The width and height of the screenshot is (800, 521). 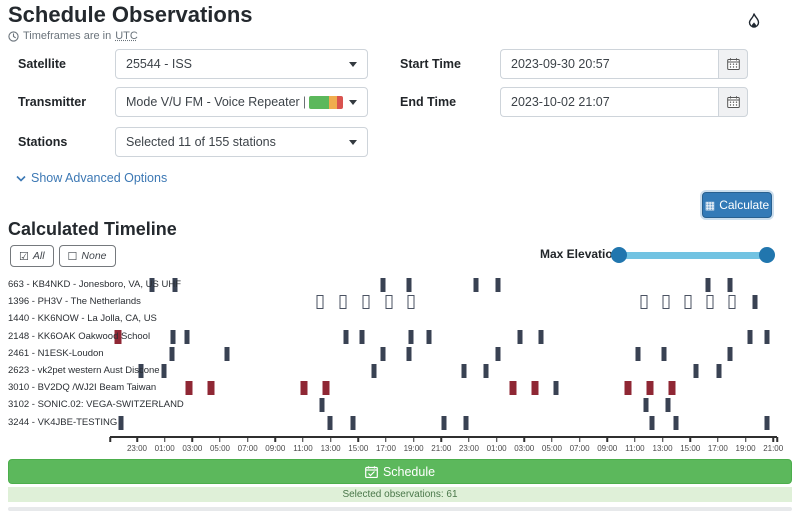 I want to click on start-time-calendar-button, so click(x=733, y=64).